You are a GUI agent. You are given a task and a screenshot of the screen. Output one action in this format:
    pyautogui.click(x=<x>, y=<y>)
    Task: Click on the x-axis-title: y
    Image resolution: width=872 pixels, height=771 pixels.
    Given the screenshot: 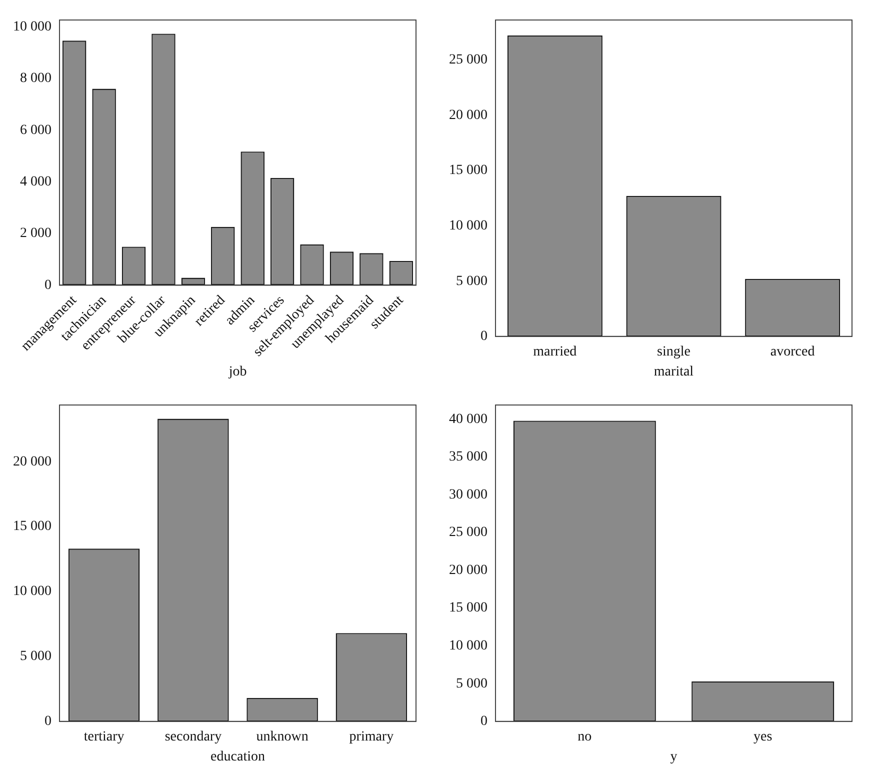 What is the action you would take?
    pyautogui.click(x=674, y=756)
    